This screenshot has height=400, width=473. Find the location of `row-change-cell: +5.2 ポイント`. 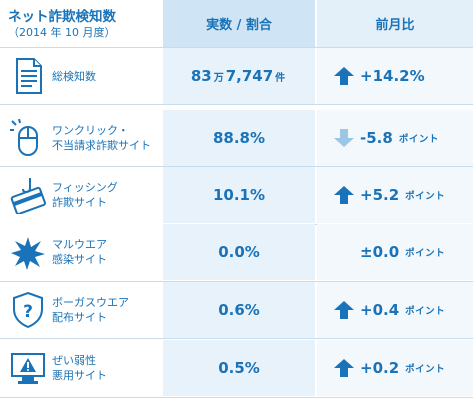

row-change-cell: +5.2 ポイント is located at coordinates (395, 195).